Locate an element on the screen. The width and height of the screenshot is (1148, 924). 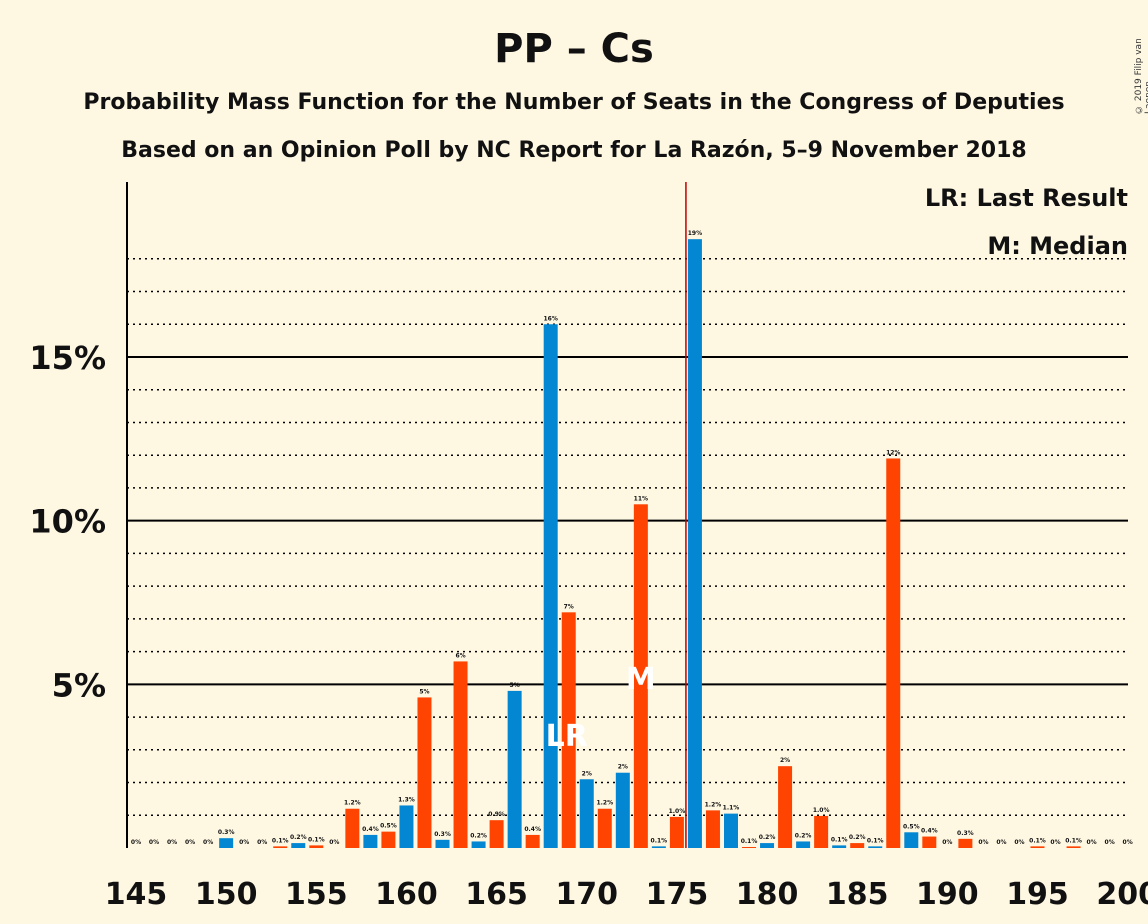
x-tick-label: 175 is located at coordinates (677, 894).